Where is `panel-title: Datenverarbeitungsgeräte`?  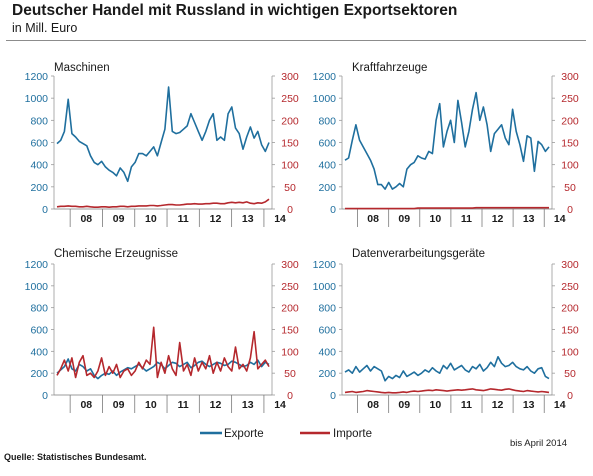
panel-title: Datenverarbeitungsgeräte is located at coordinates (418, 254).